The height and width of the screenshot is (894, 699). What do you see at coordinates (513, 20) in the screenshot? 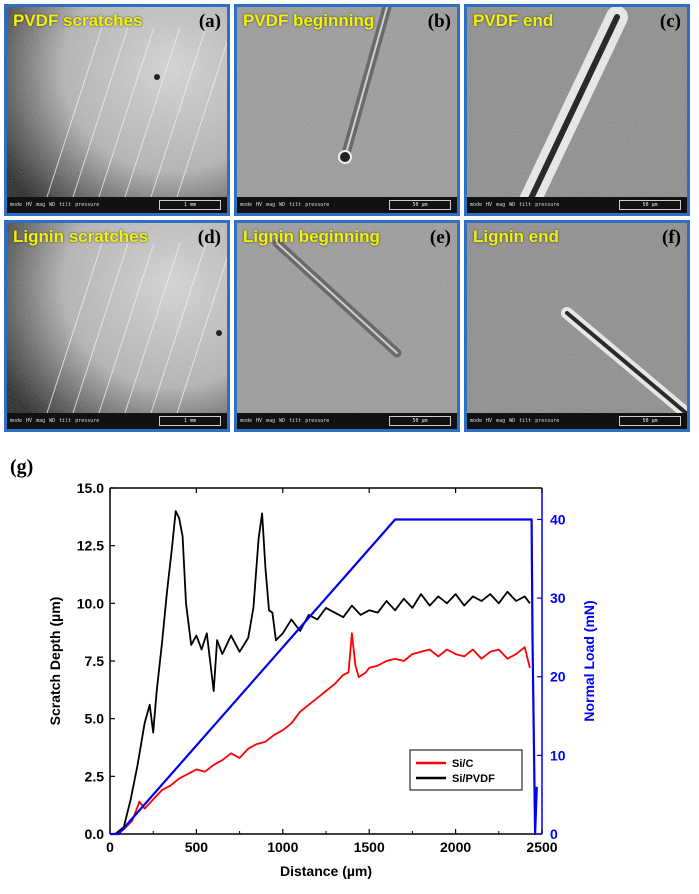
I see `panel-title: PVDF end` at bounding box center [513, 20].